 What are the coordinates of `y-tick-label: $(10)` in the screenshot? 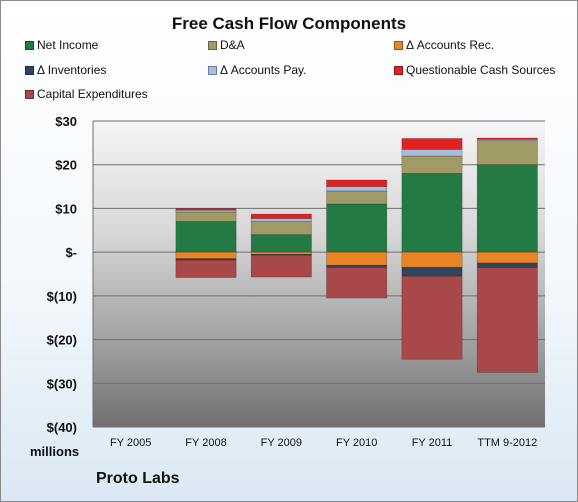 It's located at (62, 296).